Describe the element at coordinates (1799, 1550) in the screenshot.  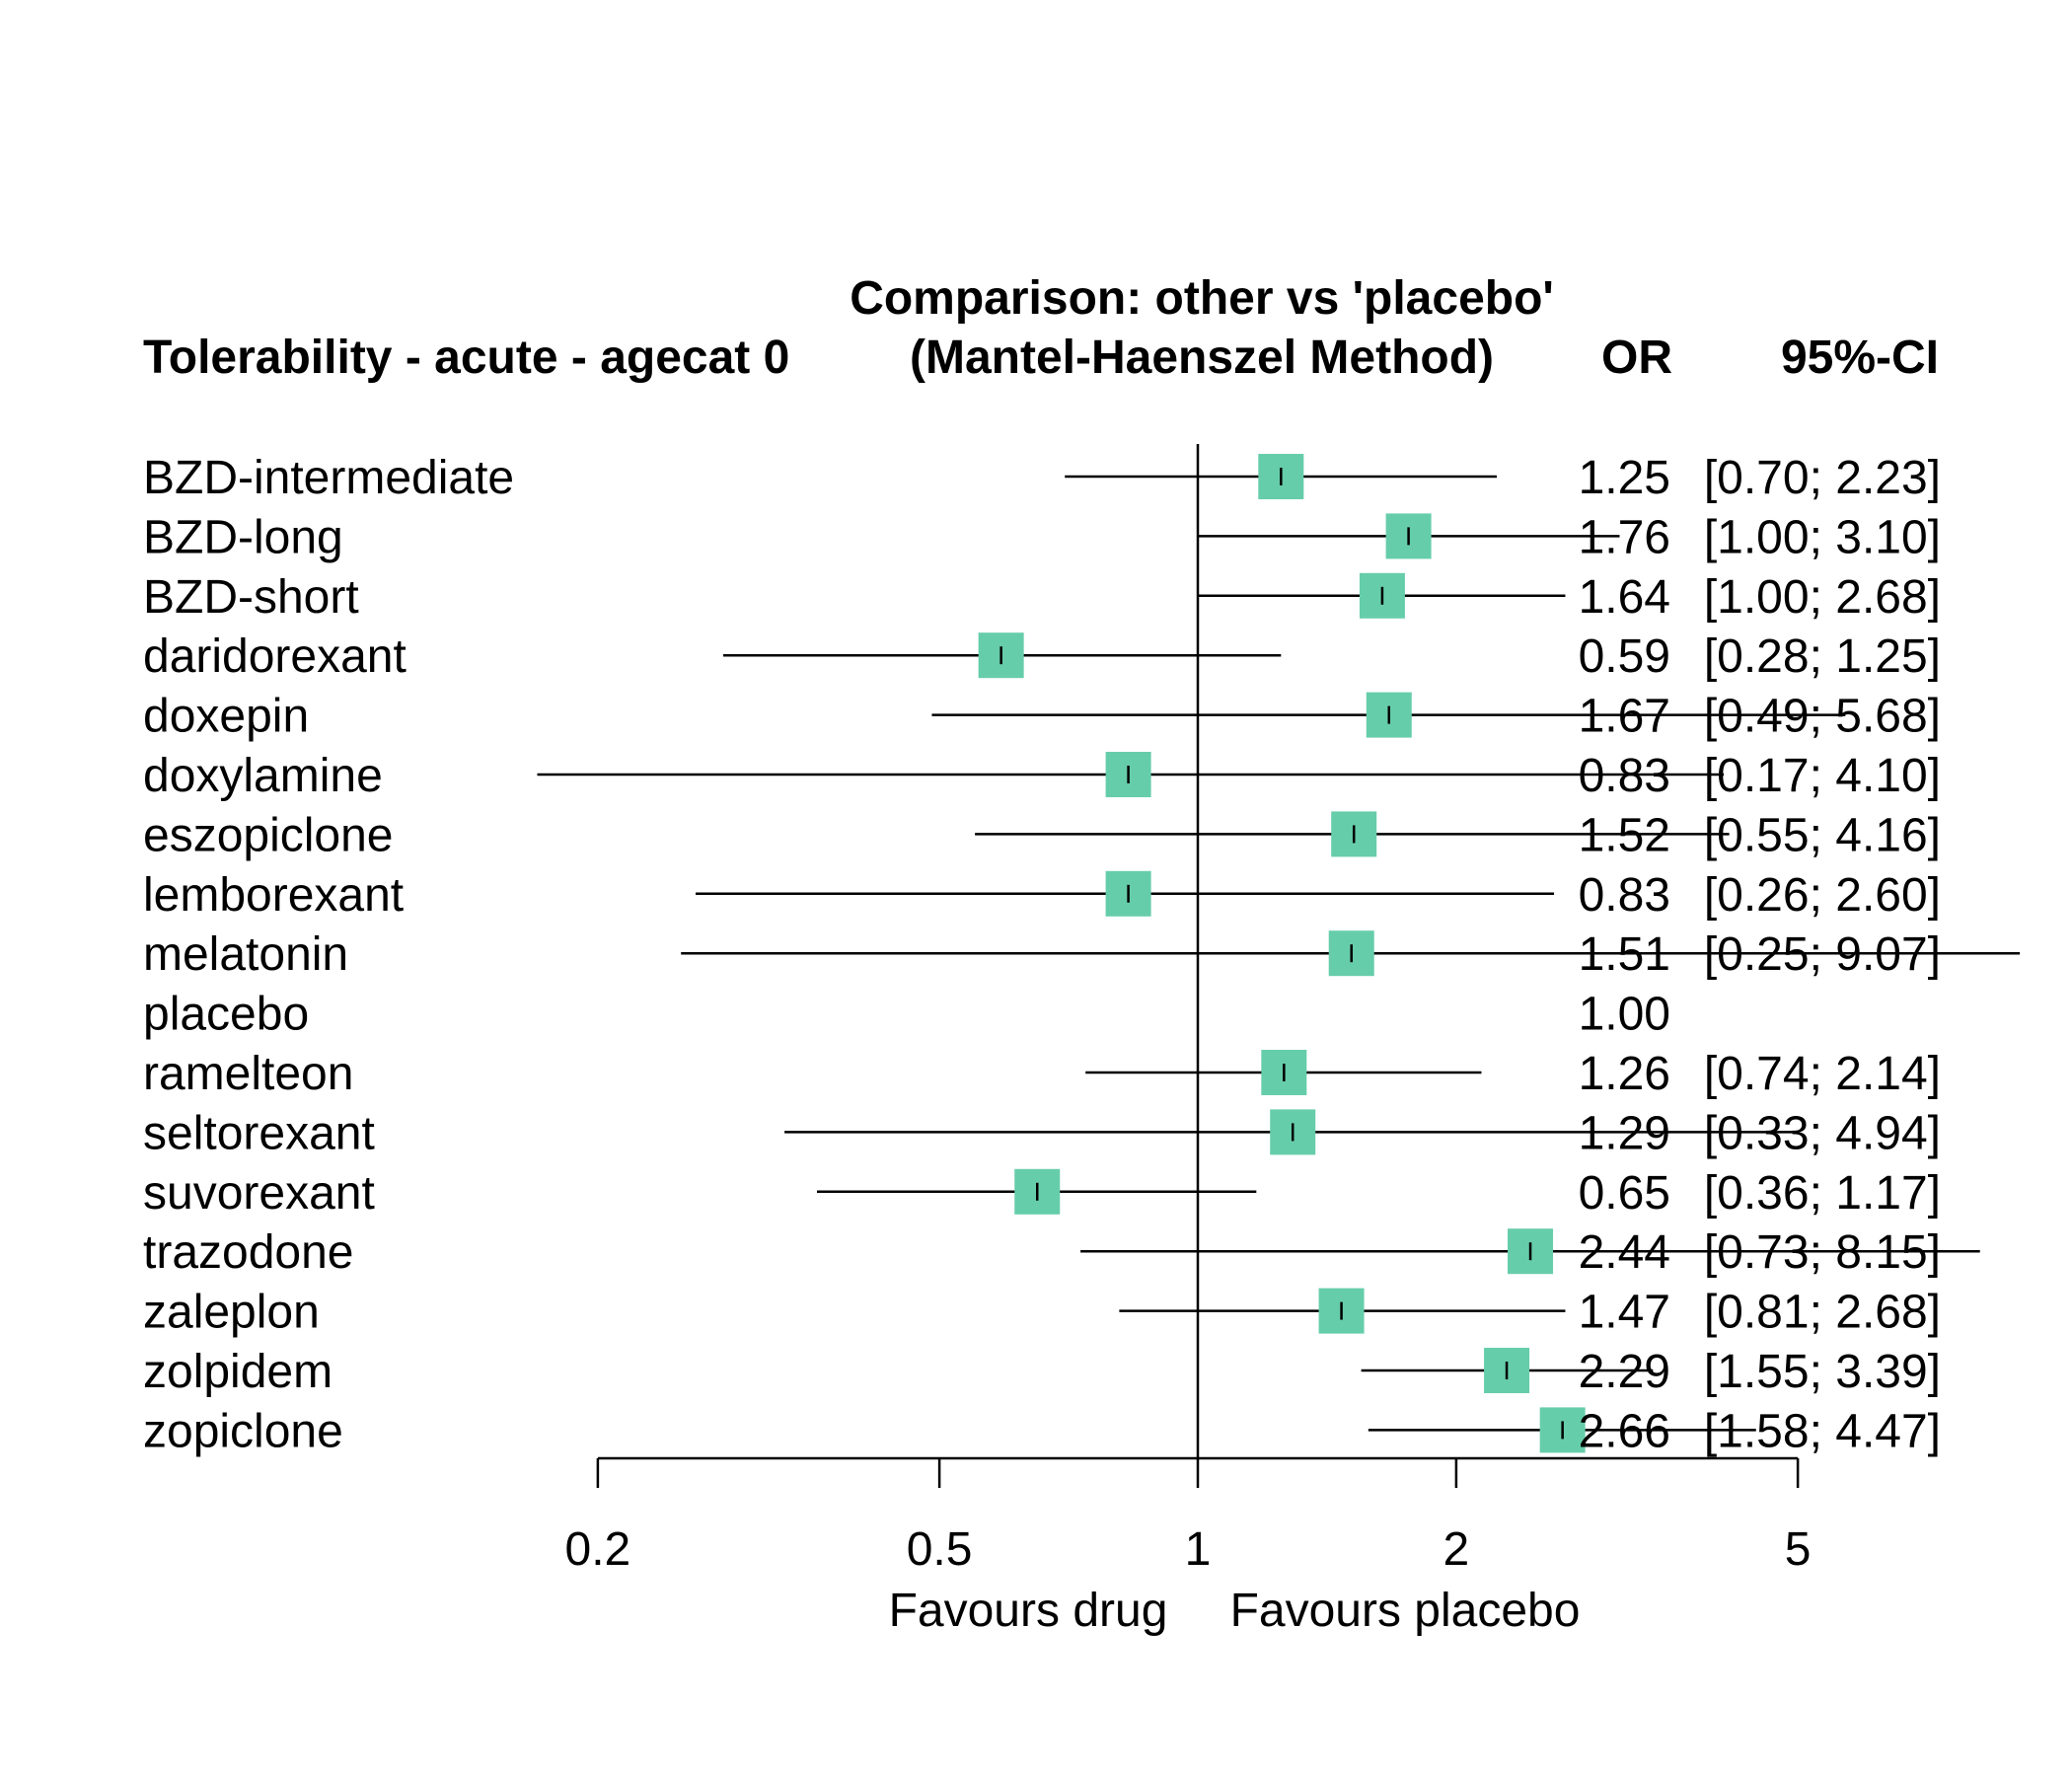
I see `axis-tick-label: 5` at that location.